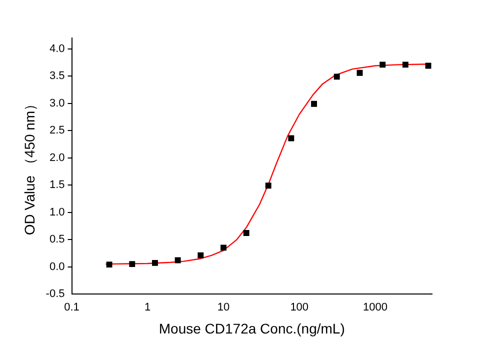 The image size is (495, 350). What do you see at coordinates (57, 158) in the screenshot?
I see `y-tick-label: 2.0` at bounding box center [57, 158].